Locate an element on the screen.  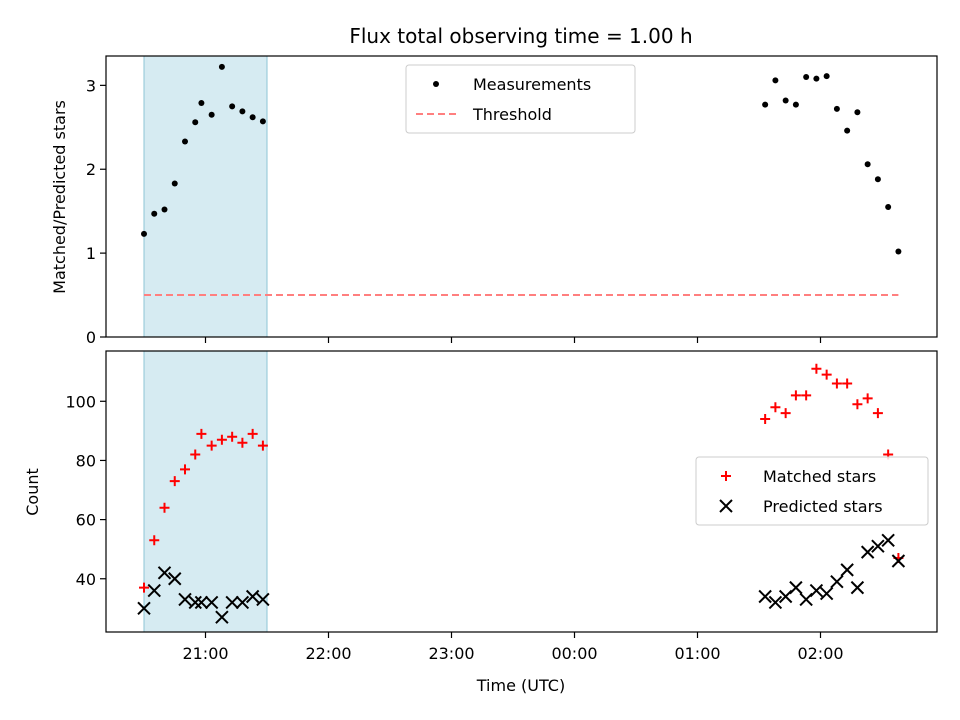
top-x-ticks is located at coordinates (513, 340).